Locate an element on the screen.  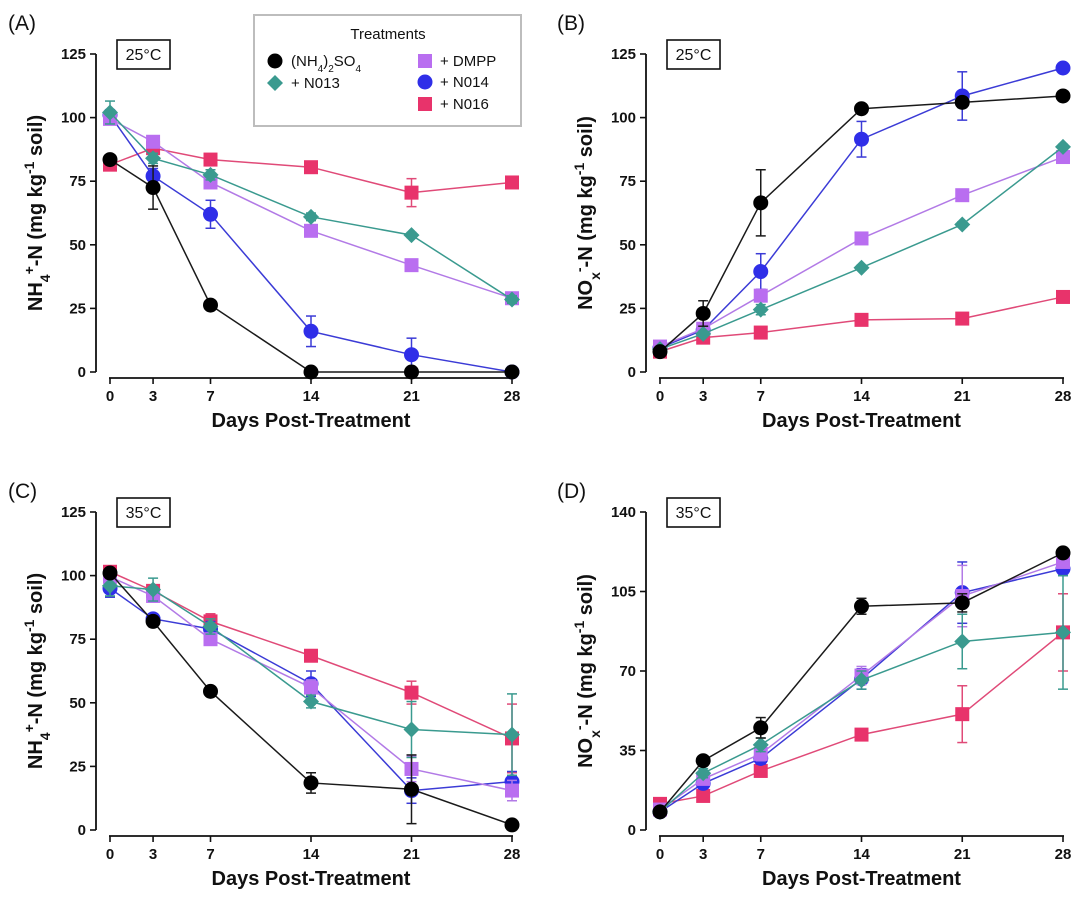
panel-label: (A) is located at coordinates (22, 23).